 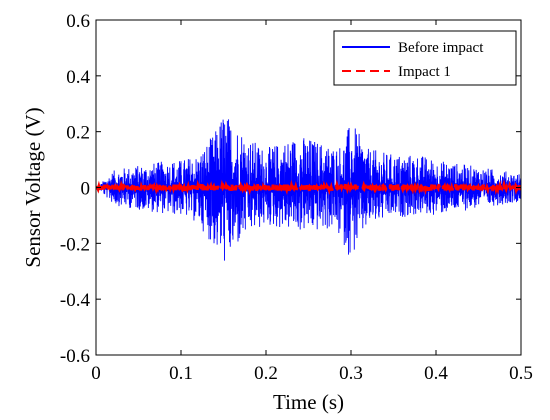 What do you see at coordinates (424, 72) in the screenshot?
I see `legend-label-impact-1: Impact 1` at bounding box center [424, 72].